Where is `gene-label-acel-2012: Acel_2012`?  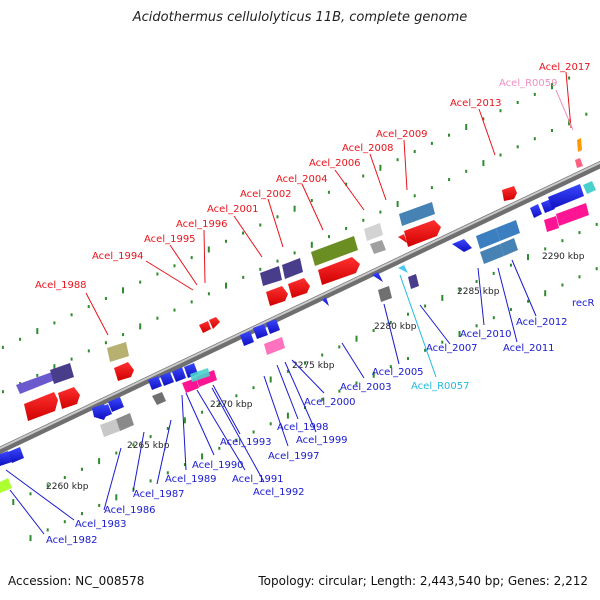 gene-label-acel-2012: Acel_2012 is located at coordinates (542, 322).